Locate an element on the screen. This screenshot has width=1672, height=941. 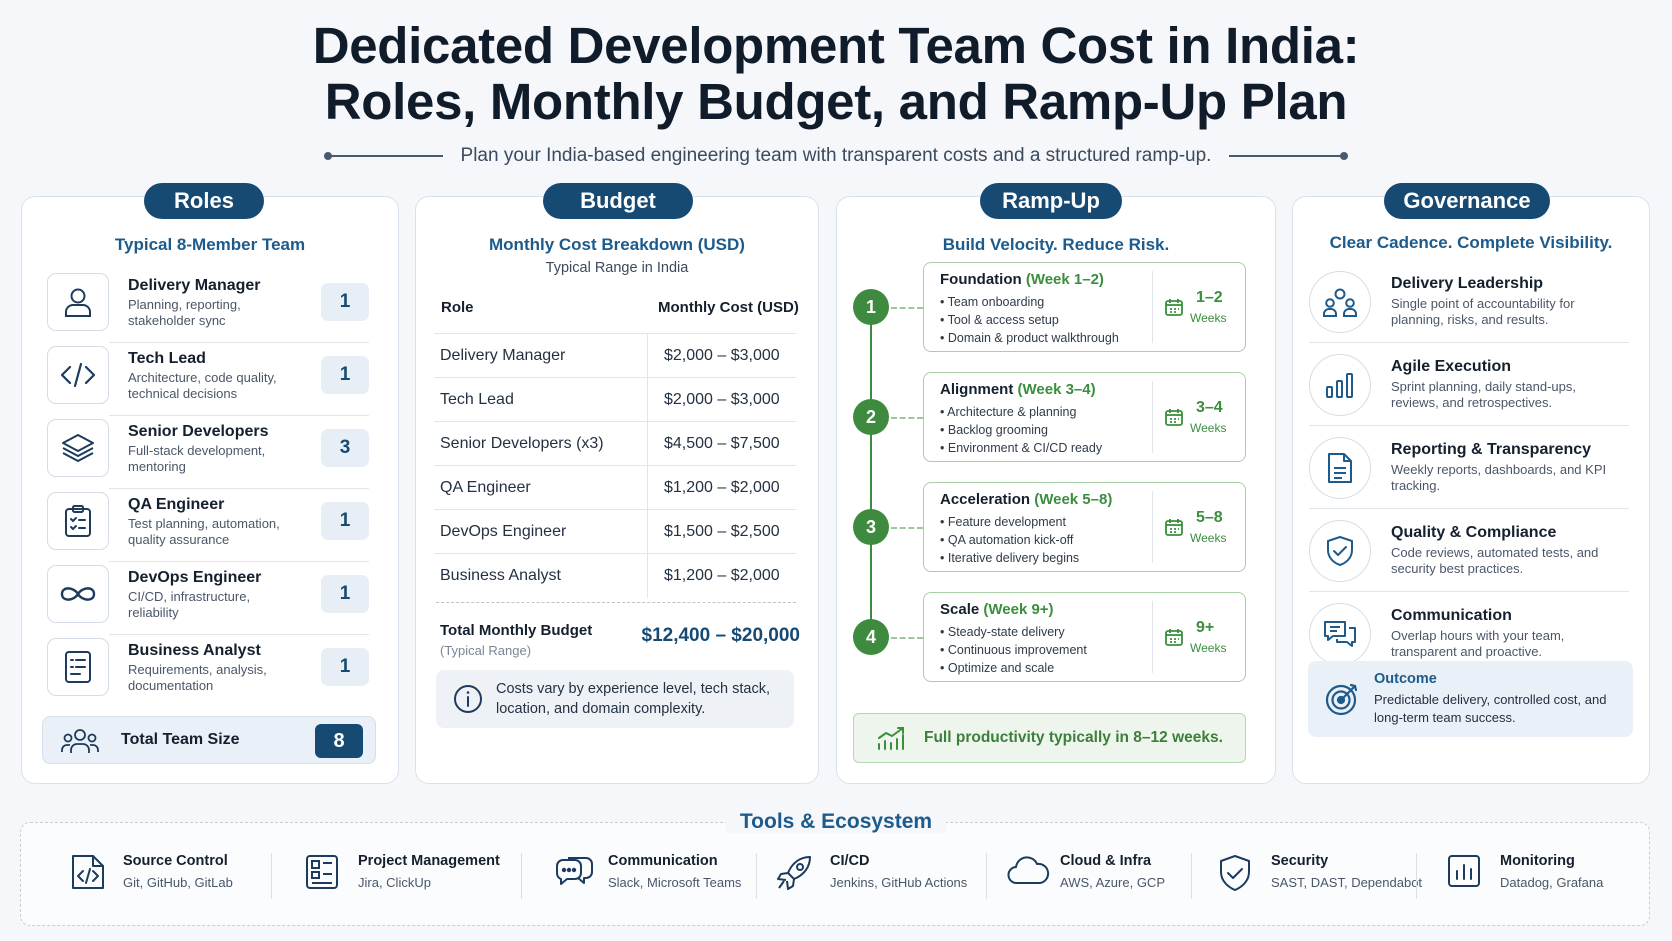
phase-week: (Week 5–8) is located at coordinates (1073, 499).